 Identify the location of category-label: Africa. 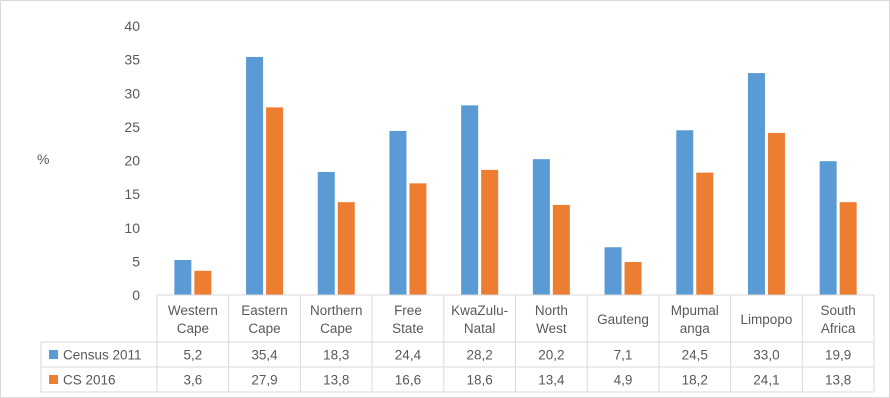
(838, 328).